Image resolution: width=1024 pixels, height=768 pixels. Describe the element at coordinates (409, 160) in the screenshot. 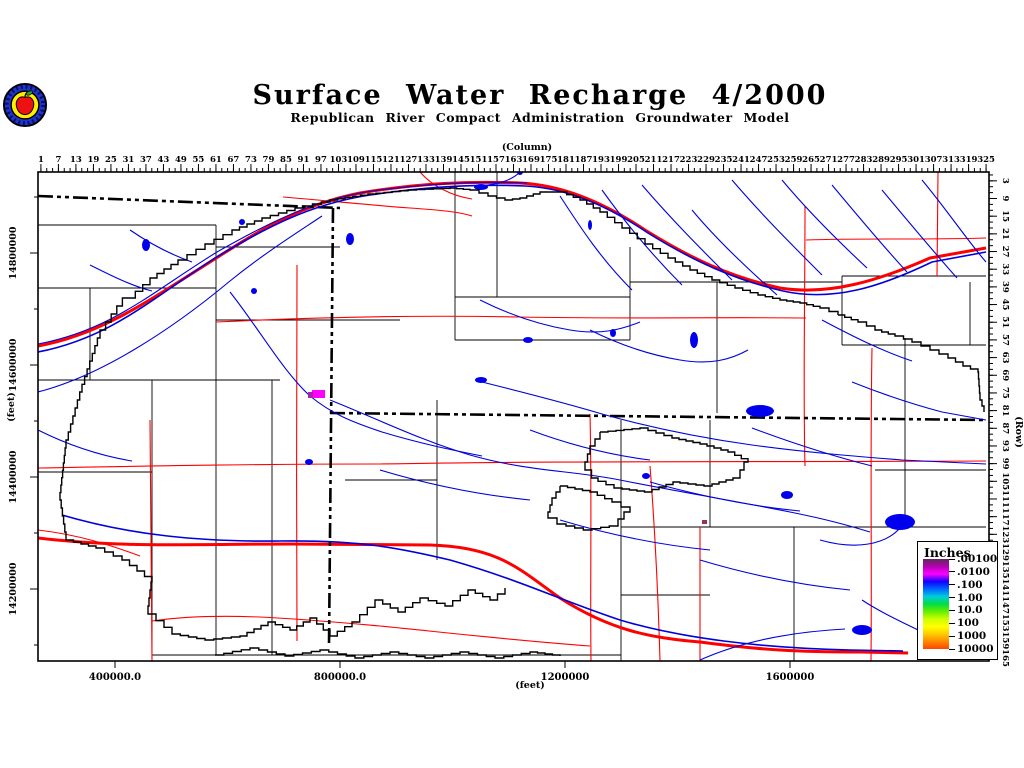

I see `svg-text: 127` at that location.